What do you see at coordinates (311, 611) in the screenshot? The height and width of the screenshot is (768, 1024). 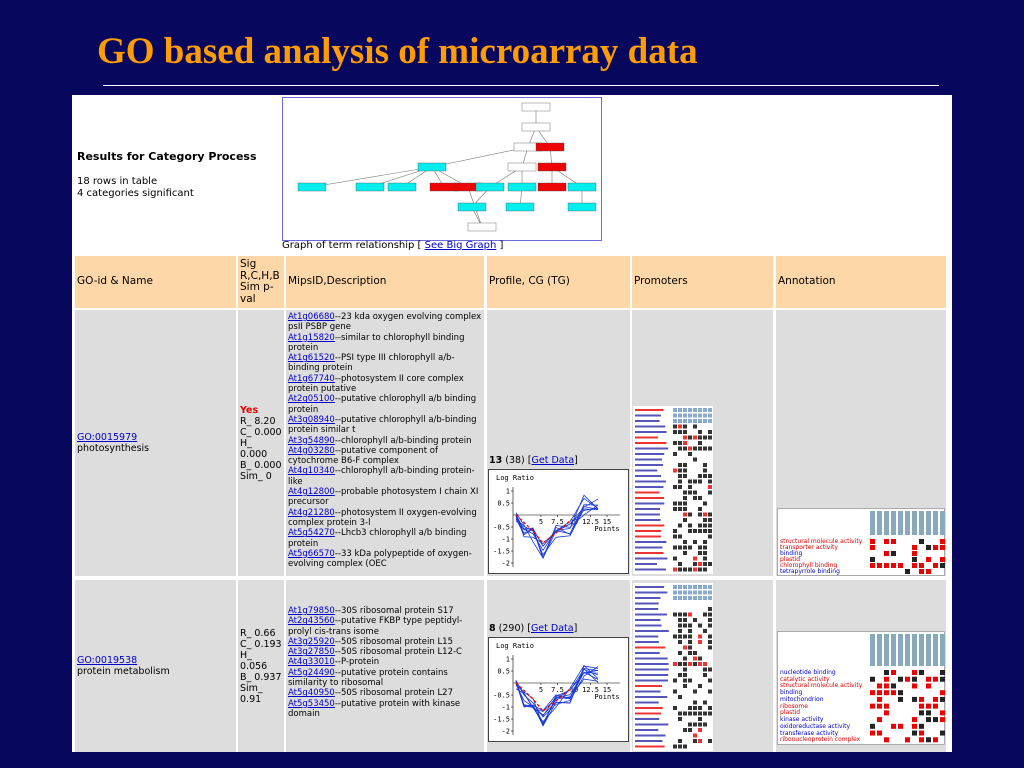 I see `gene-link: At1g79850` at bounding box center [311, 611].